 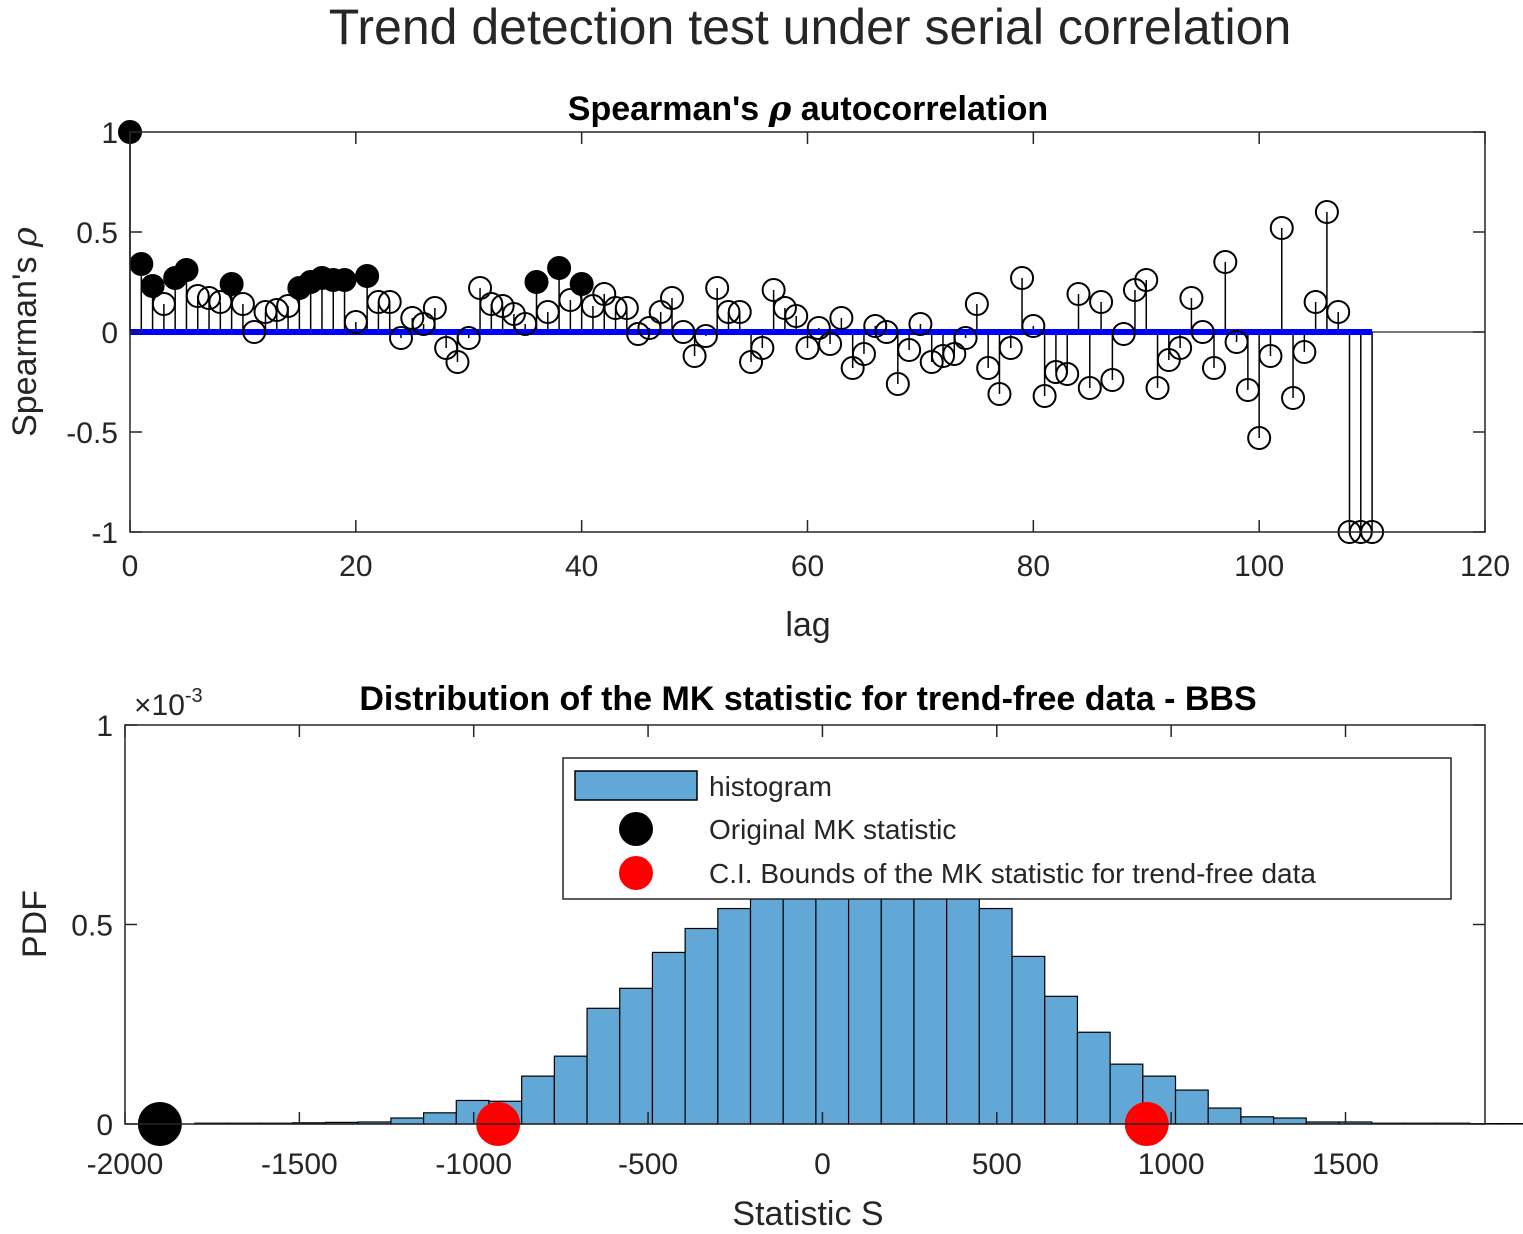 What do you see at coordinates (807, 1214) in the screenshot?
I see `hist-x-axis-label: Statistic S` at bounding box center [807, 1214].